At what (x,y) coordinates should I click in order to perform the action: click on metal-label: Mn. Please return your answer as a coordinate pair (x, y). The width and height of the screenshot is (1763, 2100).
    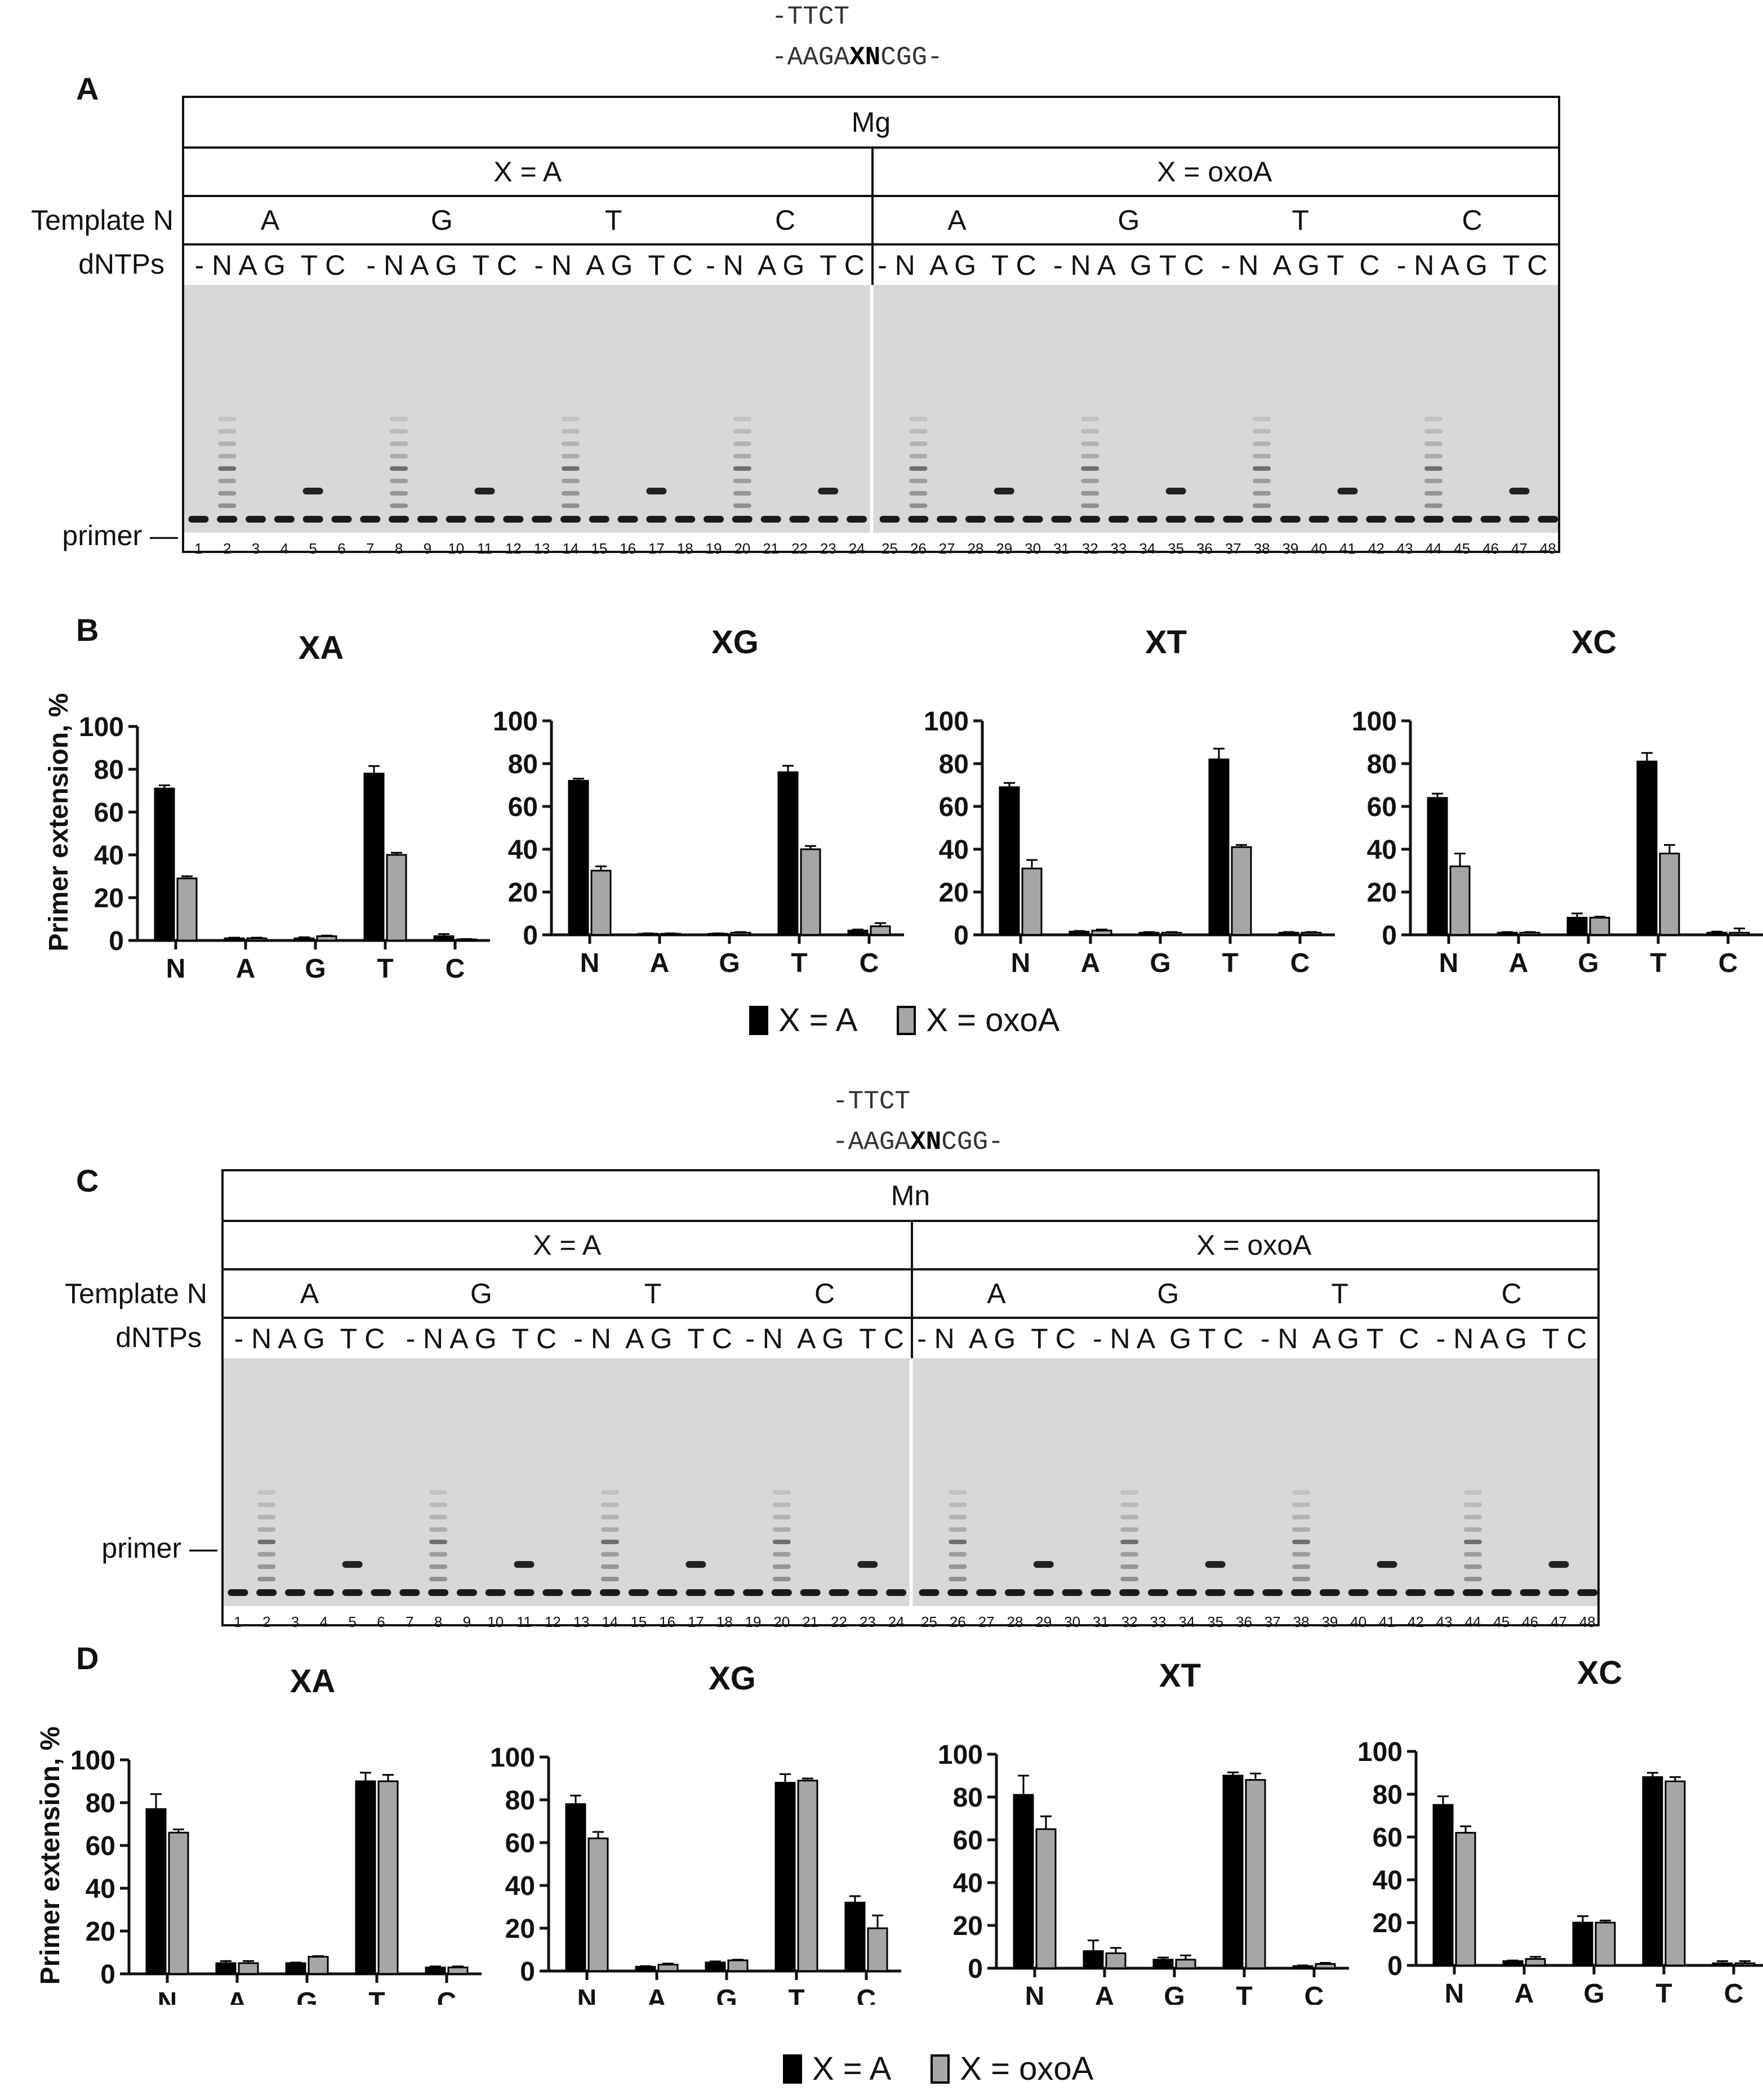
    Looking at the image, I should click on (911, 1195).